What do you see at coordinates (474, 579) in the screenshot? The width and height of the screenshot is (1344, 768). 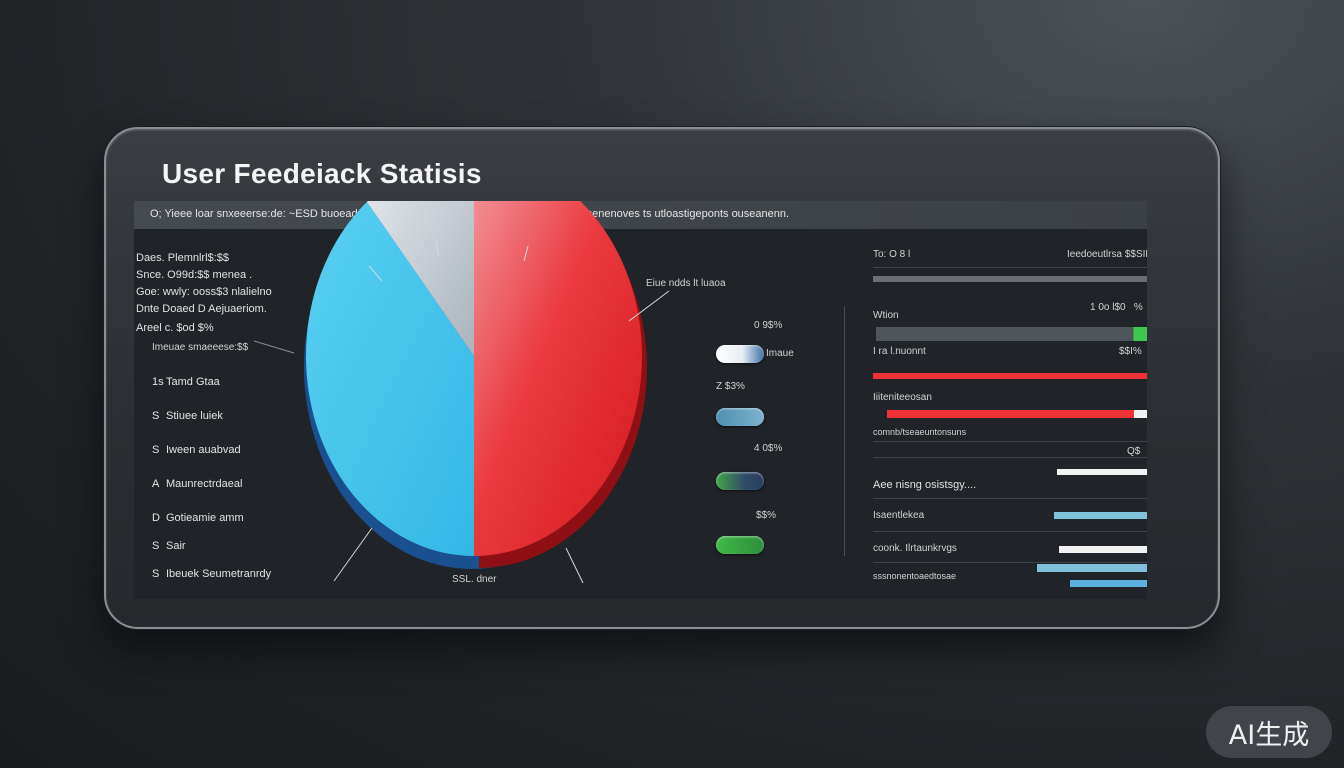 I see `pie-callout-bottom: SSL. dner` at bounding box center [474, 579].